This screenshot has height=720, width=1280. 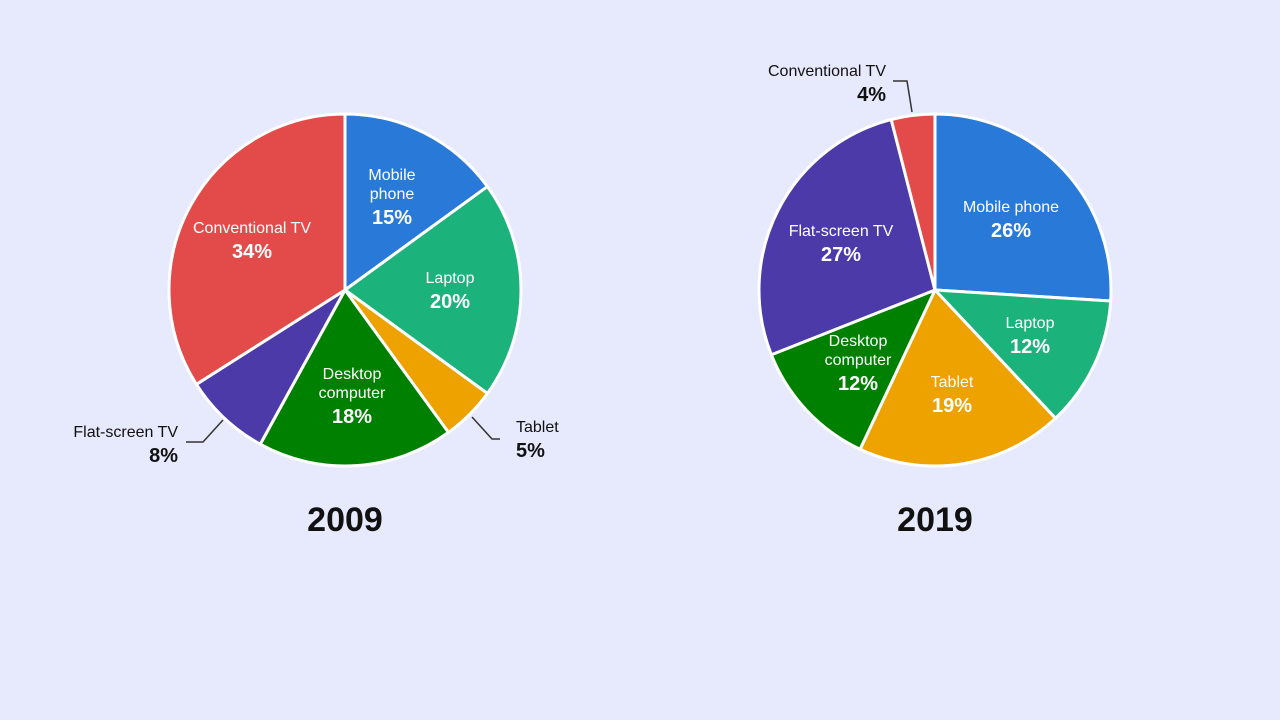 I want to click on label-percent: 8%, so click(x=163, y=456).